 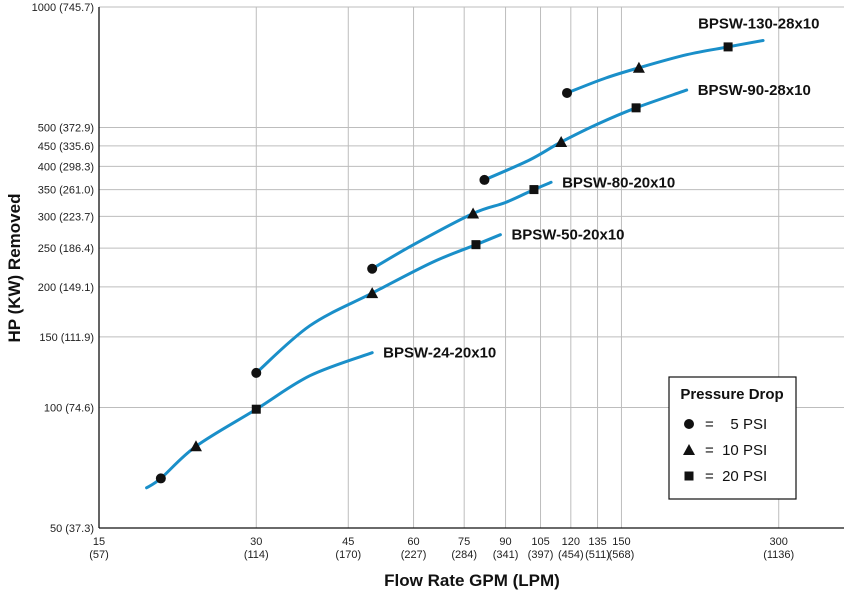 What do you see at coordinates (256, 542) in the screenshot?
I see `x-tick-label: 30` at bounding box center [256, 542].